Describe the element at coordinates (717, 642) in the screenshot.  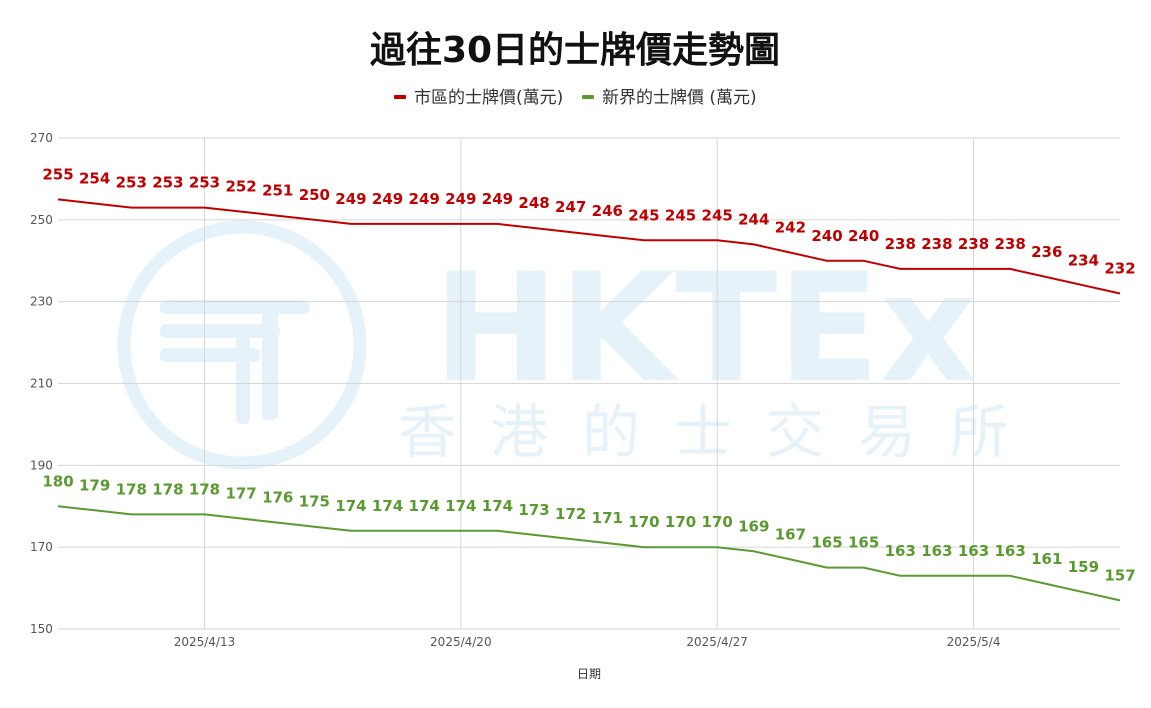
I see `x-tick-label: 2025/4/27` at that location.